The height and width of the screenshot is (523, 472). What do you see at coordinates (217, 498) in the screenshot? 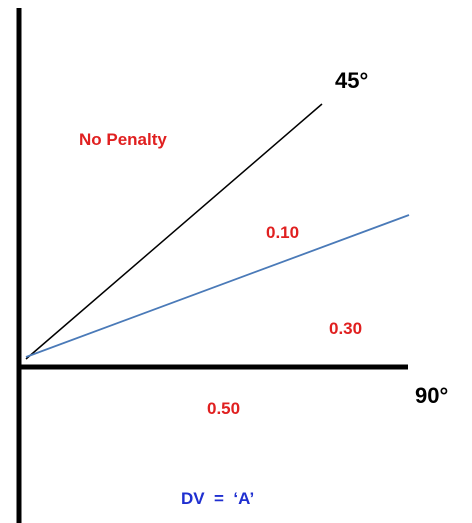
I see `label-dv-a: DV = ‘A’` at bounding box center [217, 498].